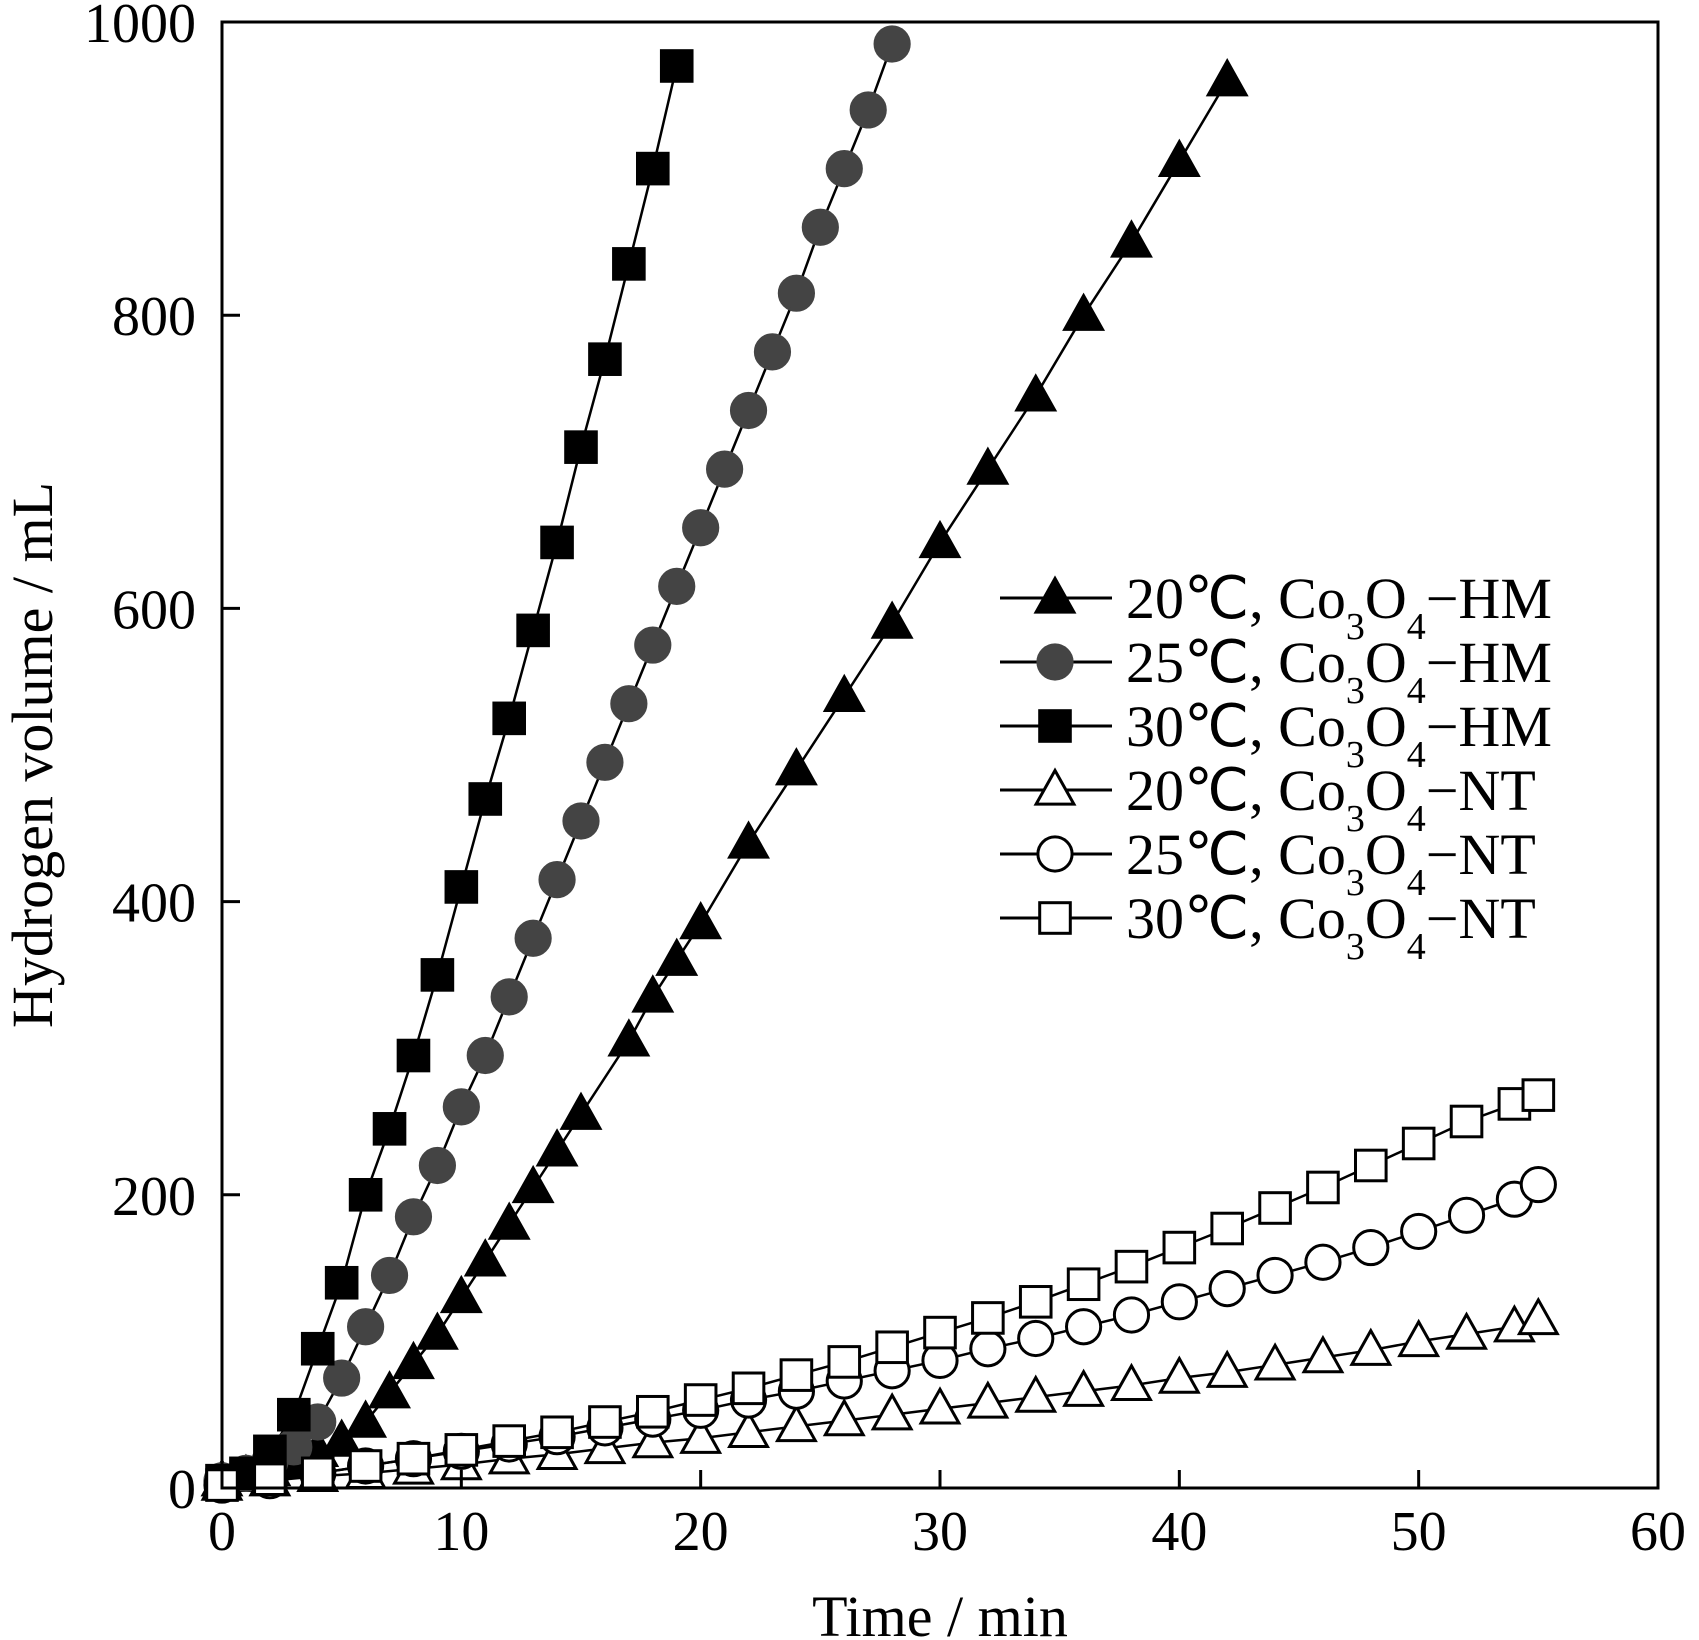 The image size is (1699, 1640). What do you see at coordinates (154, 1197) in the screenshot?
I see `y-tick-label: 200` at bounding box center [154, 1197].